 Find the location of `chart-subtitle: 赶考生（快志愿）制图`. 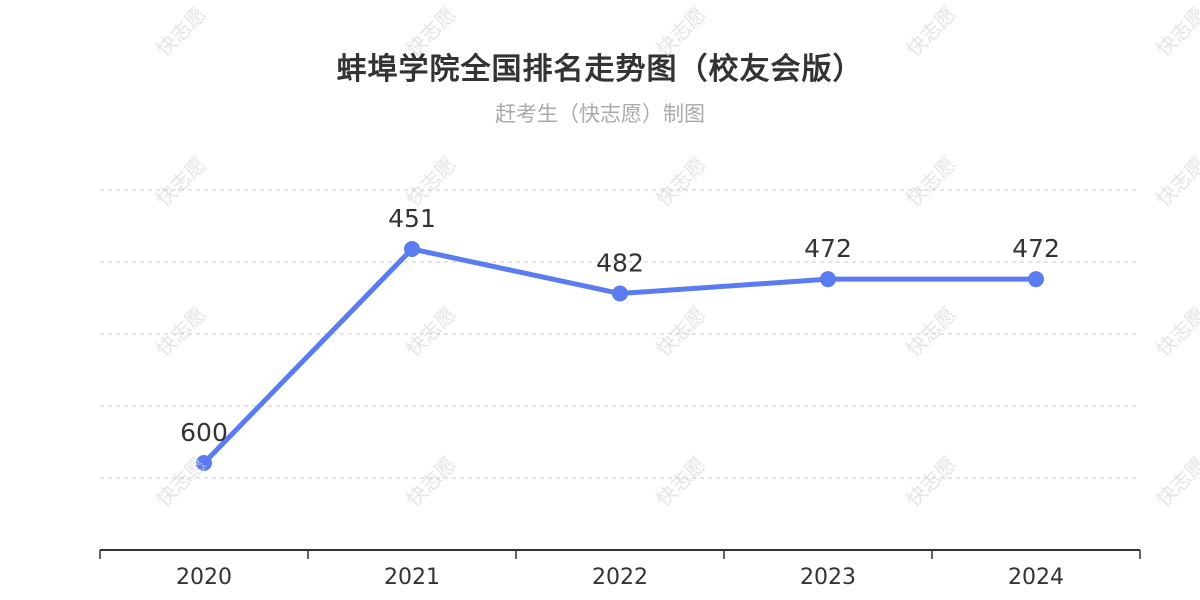

chart-subtitle: 赶考生（快志愿）制图 is located at coordinates (600, 114).